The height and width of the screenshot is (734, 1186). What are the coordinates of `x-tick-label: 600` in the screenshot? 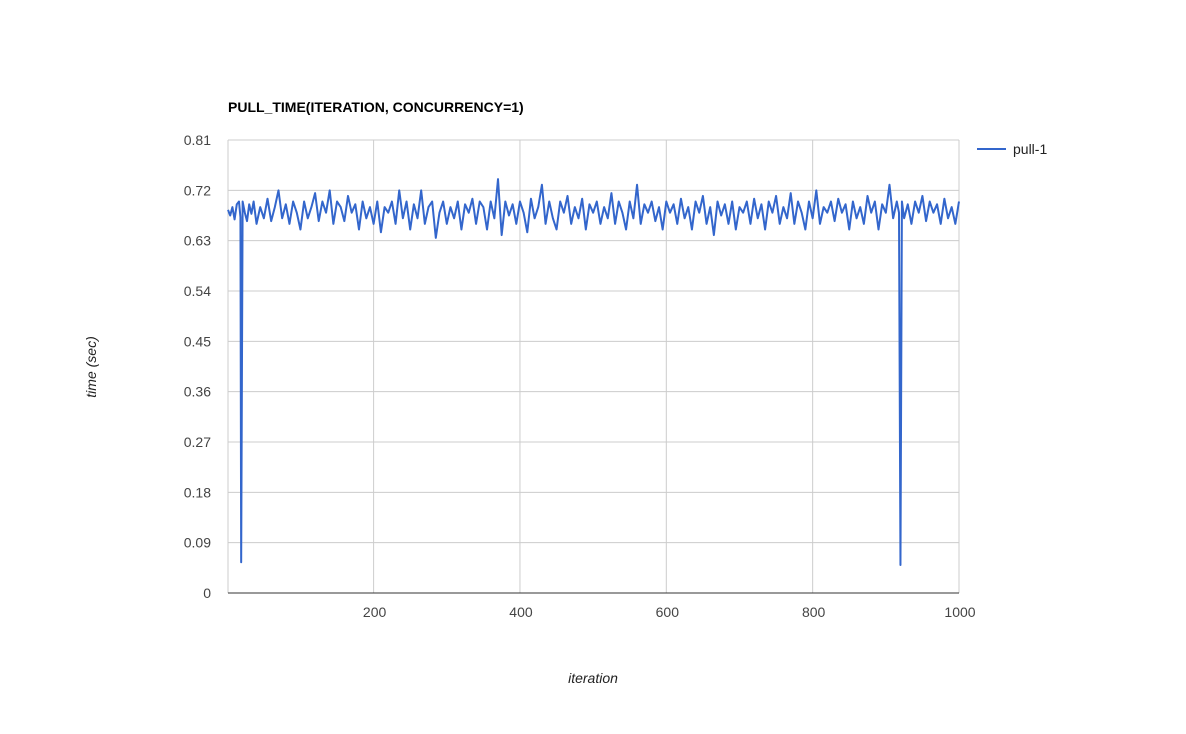 It's located at (668, 612).